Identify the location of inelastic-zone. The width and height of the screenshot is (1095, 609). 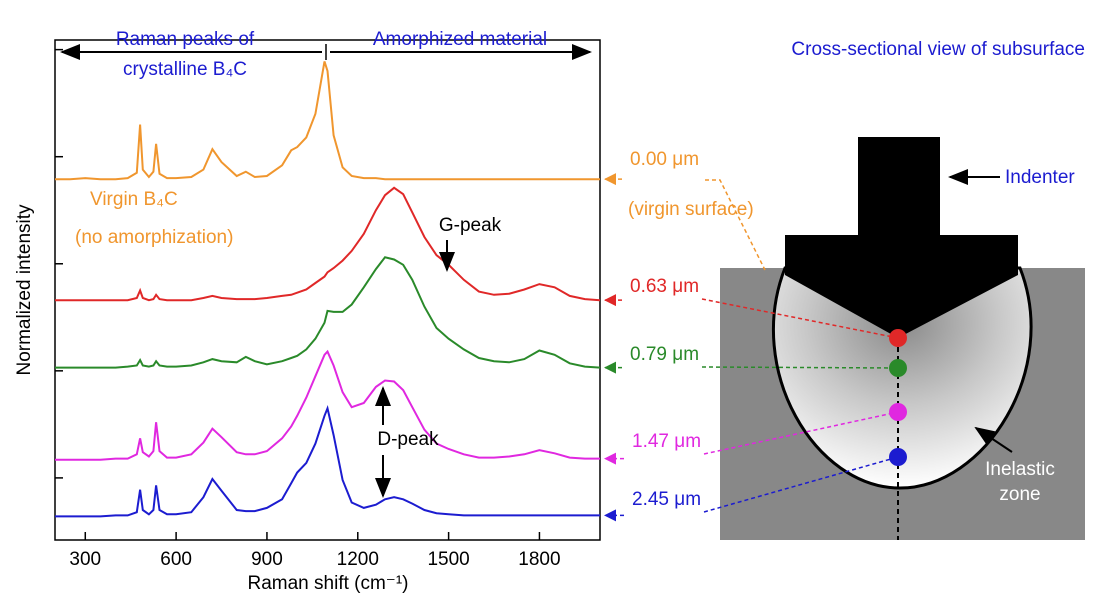
(902, 378).